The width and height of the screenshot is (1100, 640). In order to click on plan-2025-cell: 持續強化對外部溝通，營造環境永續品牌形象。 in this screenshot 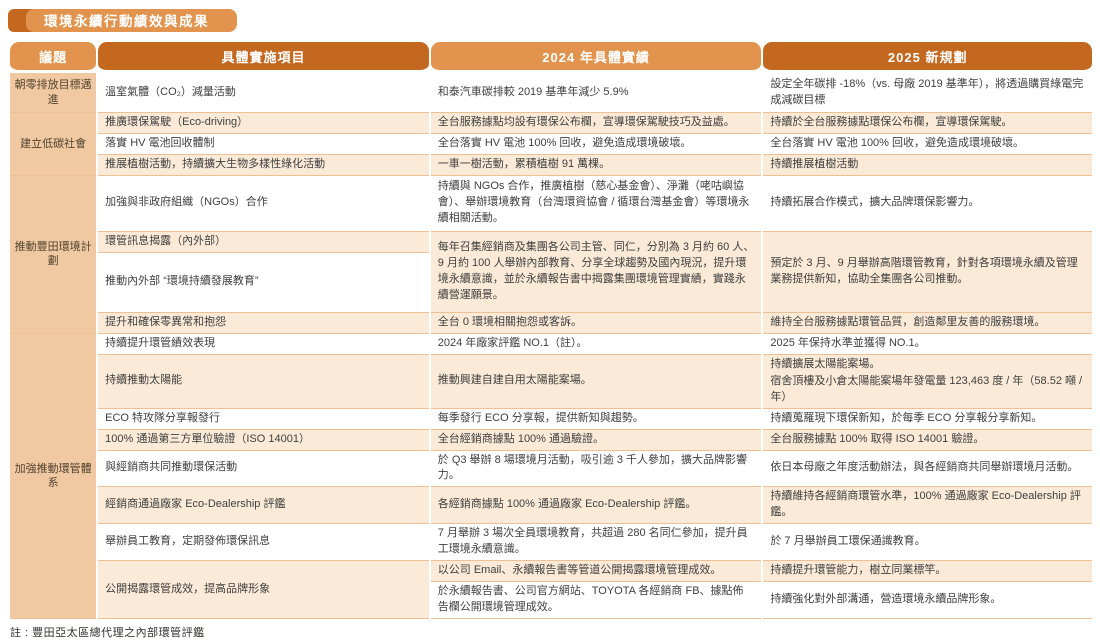, I will do `click(927, 600)`.